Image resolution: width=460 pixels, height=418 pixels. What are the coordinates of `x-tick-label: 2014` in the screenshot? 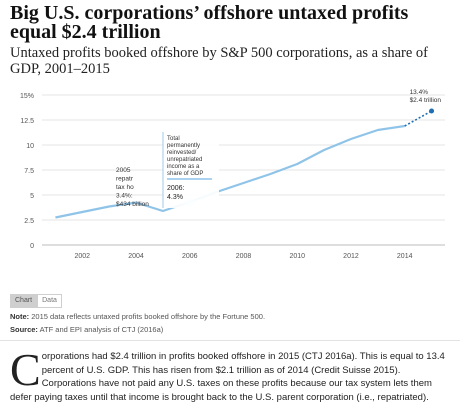 It's located at (405, 256).